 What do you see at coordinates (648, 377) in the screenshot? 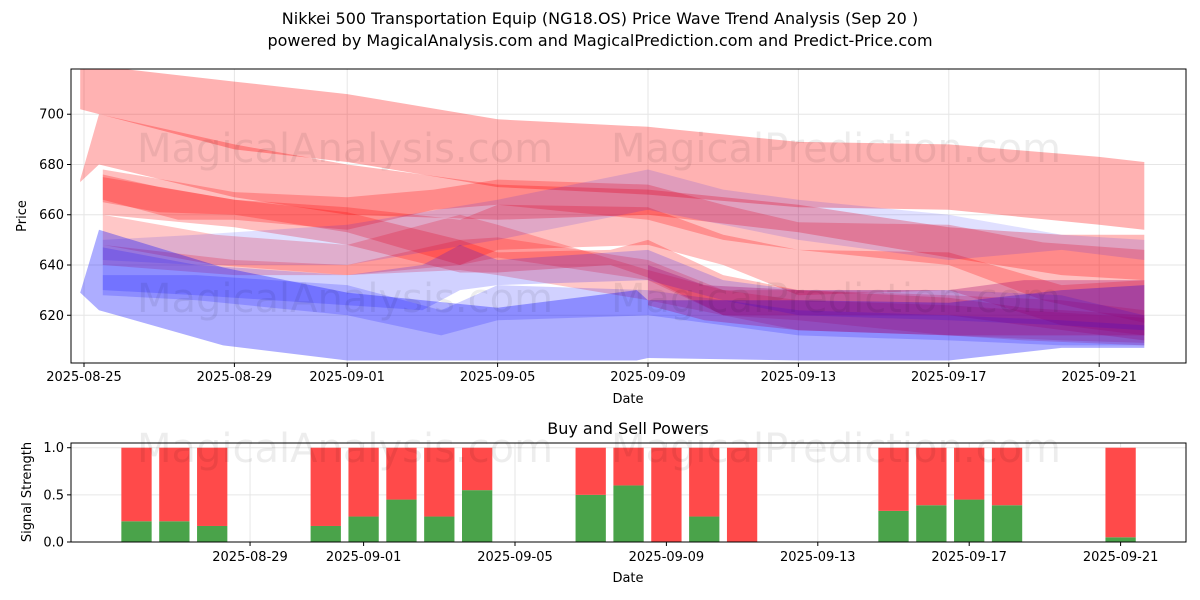
I see `price-x-tick-label-4: 2025-09-09` at bounding box center [648, 377].